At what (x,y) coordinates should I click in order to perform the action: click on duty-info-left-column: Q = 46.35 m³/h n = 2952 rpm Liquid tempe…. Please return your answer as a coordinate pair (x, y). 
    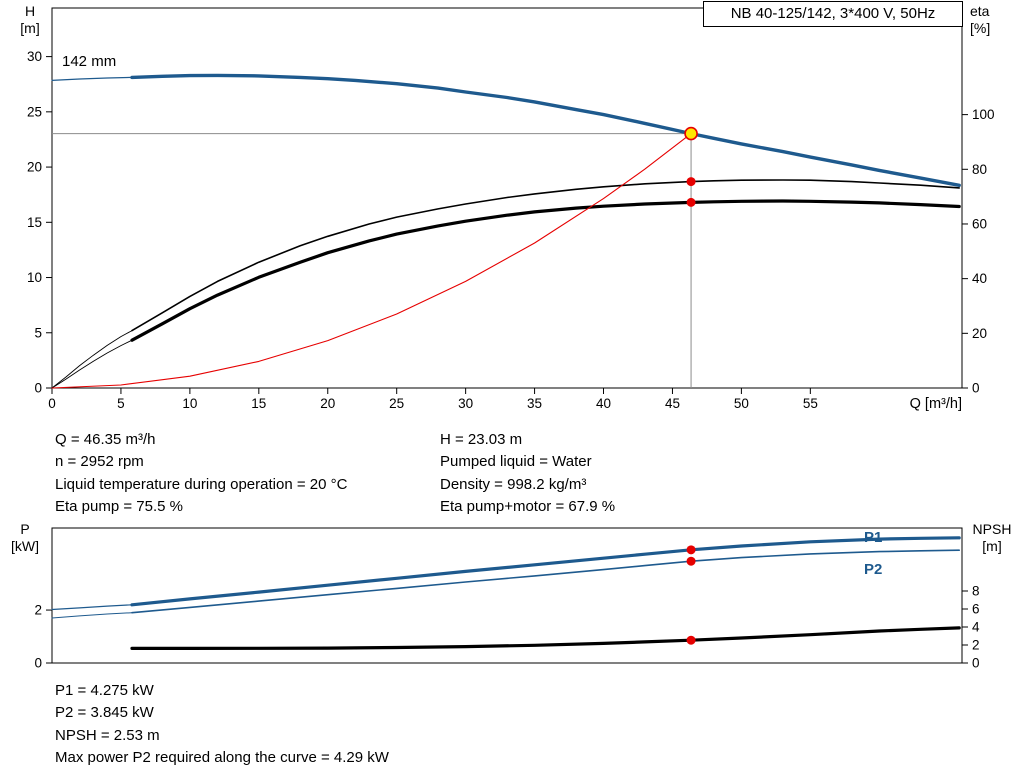
    Looking at the image, I should click on (201, 474).